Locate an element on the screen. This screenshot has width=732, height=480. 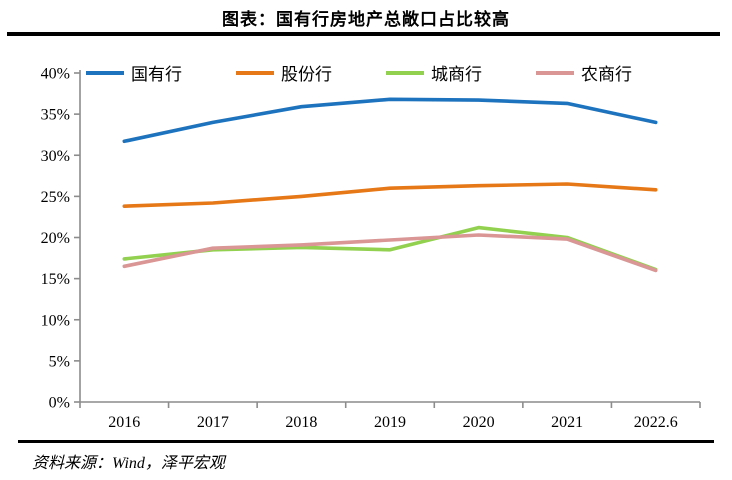
legend-label: 股份行 is located at coordinates (306, 74).